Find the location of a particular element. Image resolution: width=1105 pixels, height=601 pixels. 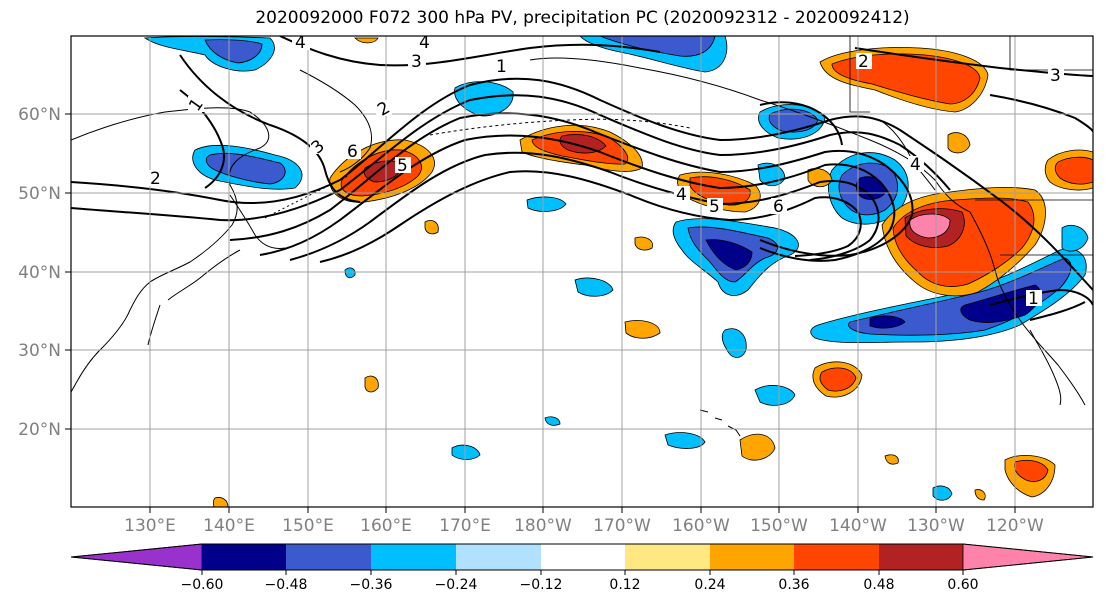

alaska-coast is located at coordinates (750, 135).